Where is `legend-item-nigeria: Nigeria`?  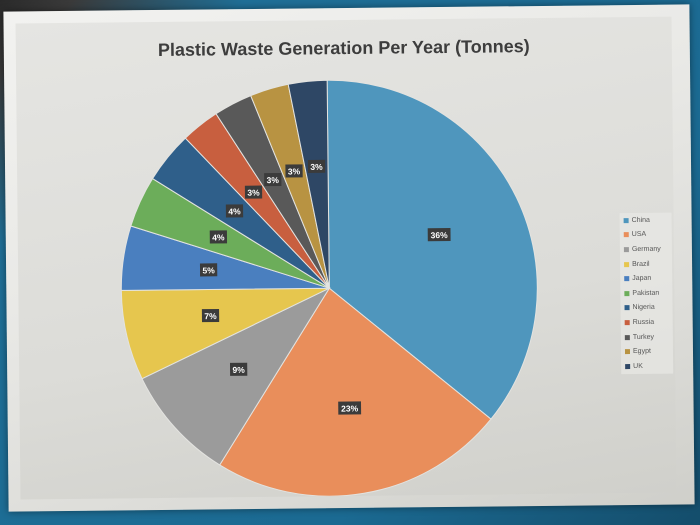
legend-item-nigeria: Nigeria is located at coordinates (646, 307).